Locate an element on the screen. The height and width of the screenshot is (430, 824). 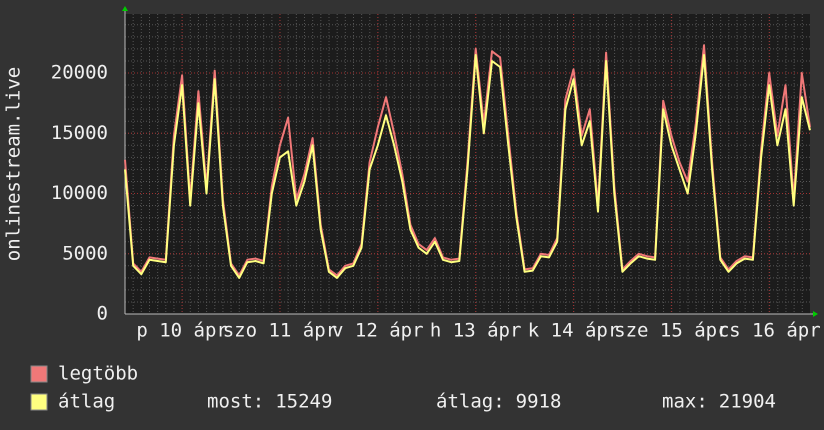
legend-label: átlag is located at coordinates (86, 402).